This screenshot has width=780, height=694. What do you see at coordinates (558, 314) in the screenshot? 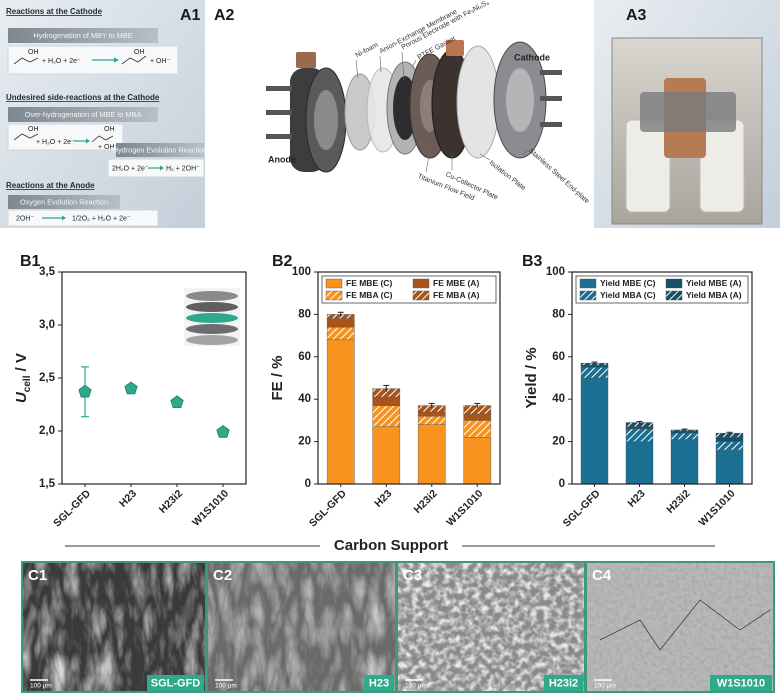
I see `y-tick-label: 80` at bounding box center [558, 314].